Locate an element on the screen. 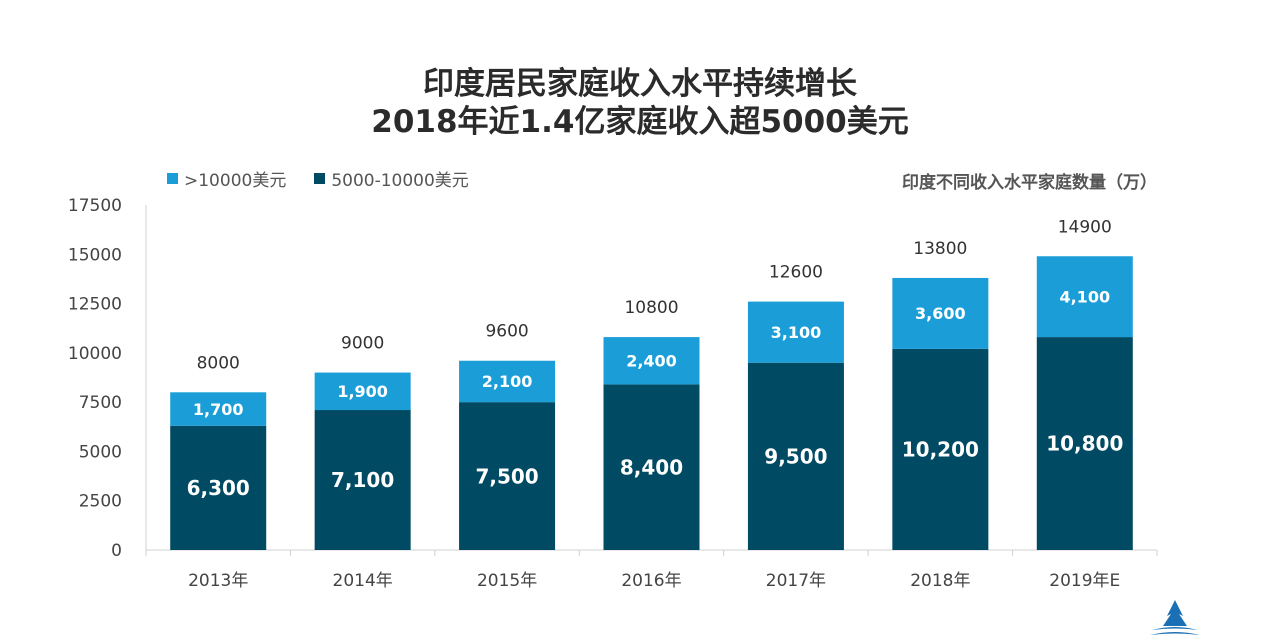 This screenshot has height=643, width=1280. data-label-high-income-2: 2,100 is located at coordinates (507, 381).